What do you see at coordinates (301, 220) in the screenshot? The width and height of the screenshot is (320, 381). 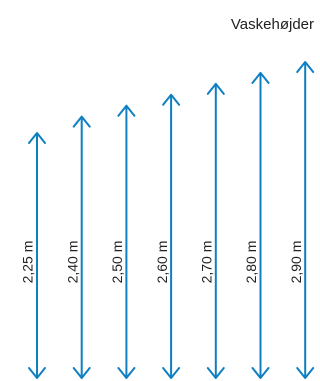 I see `height-arrow: 2,90 m` at bounding box center [301, 220].